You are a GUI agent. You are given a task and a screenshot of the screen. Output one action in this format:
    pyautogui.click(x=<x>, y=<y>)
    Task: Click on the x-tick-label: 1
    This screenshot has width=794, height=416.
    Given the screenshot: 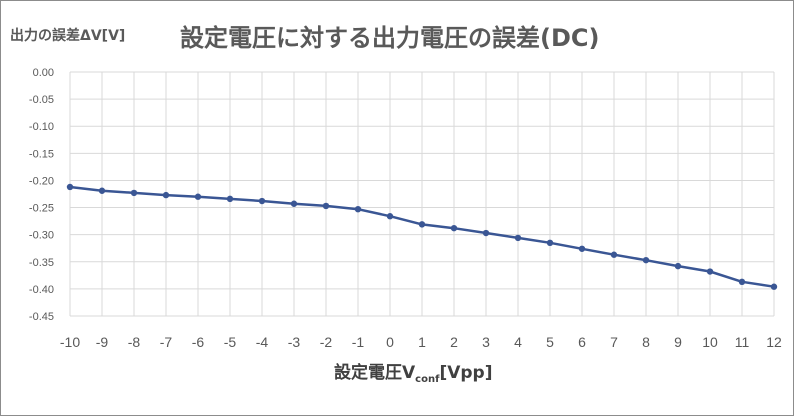 What is the action you would take?
    pyautogui.click(x=422, y=342)
    